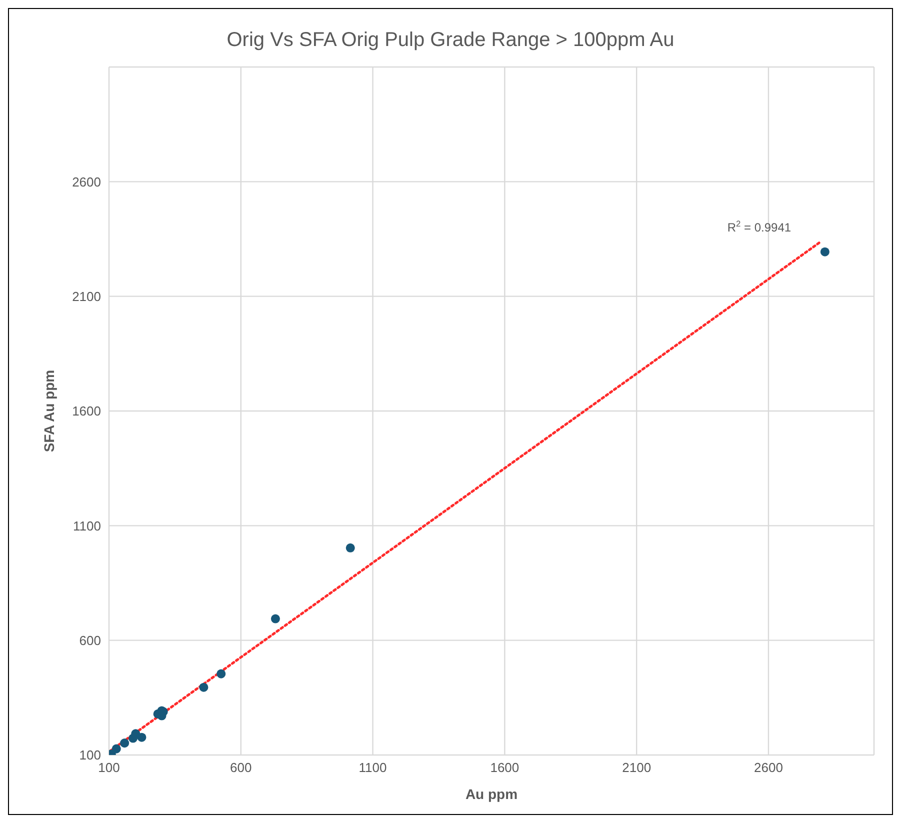  What do you see at coordinates (86, 411) in the screenshot?
I see `y-tick-label: 1600` at bounding box center [86, 411].